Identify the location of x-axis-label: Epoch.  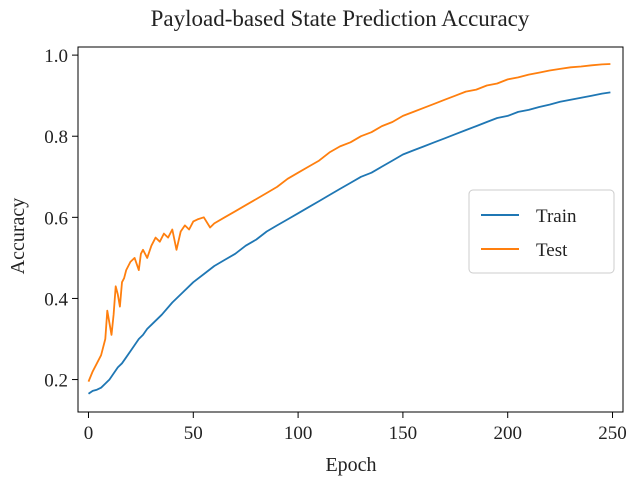
(350, 465).